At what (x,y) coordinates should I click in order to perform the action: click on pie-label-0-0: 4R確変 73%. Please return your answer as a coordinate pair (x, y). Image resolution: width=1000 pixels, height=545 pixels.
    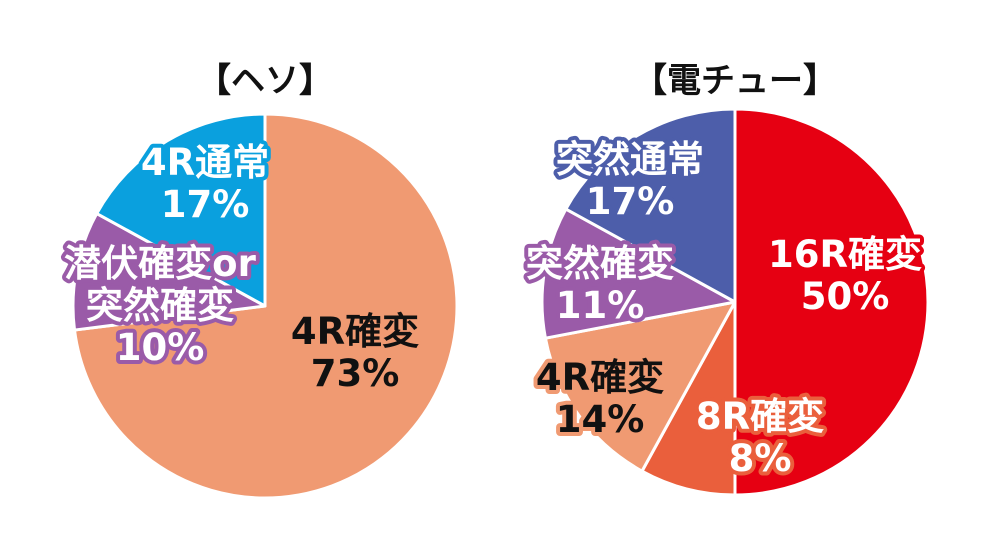
    Looking at the image, I should click on (355, 352).